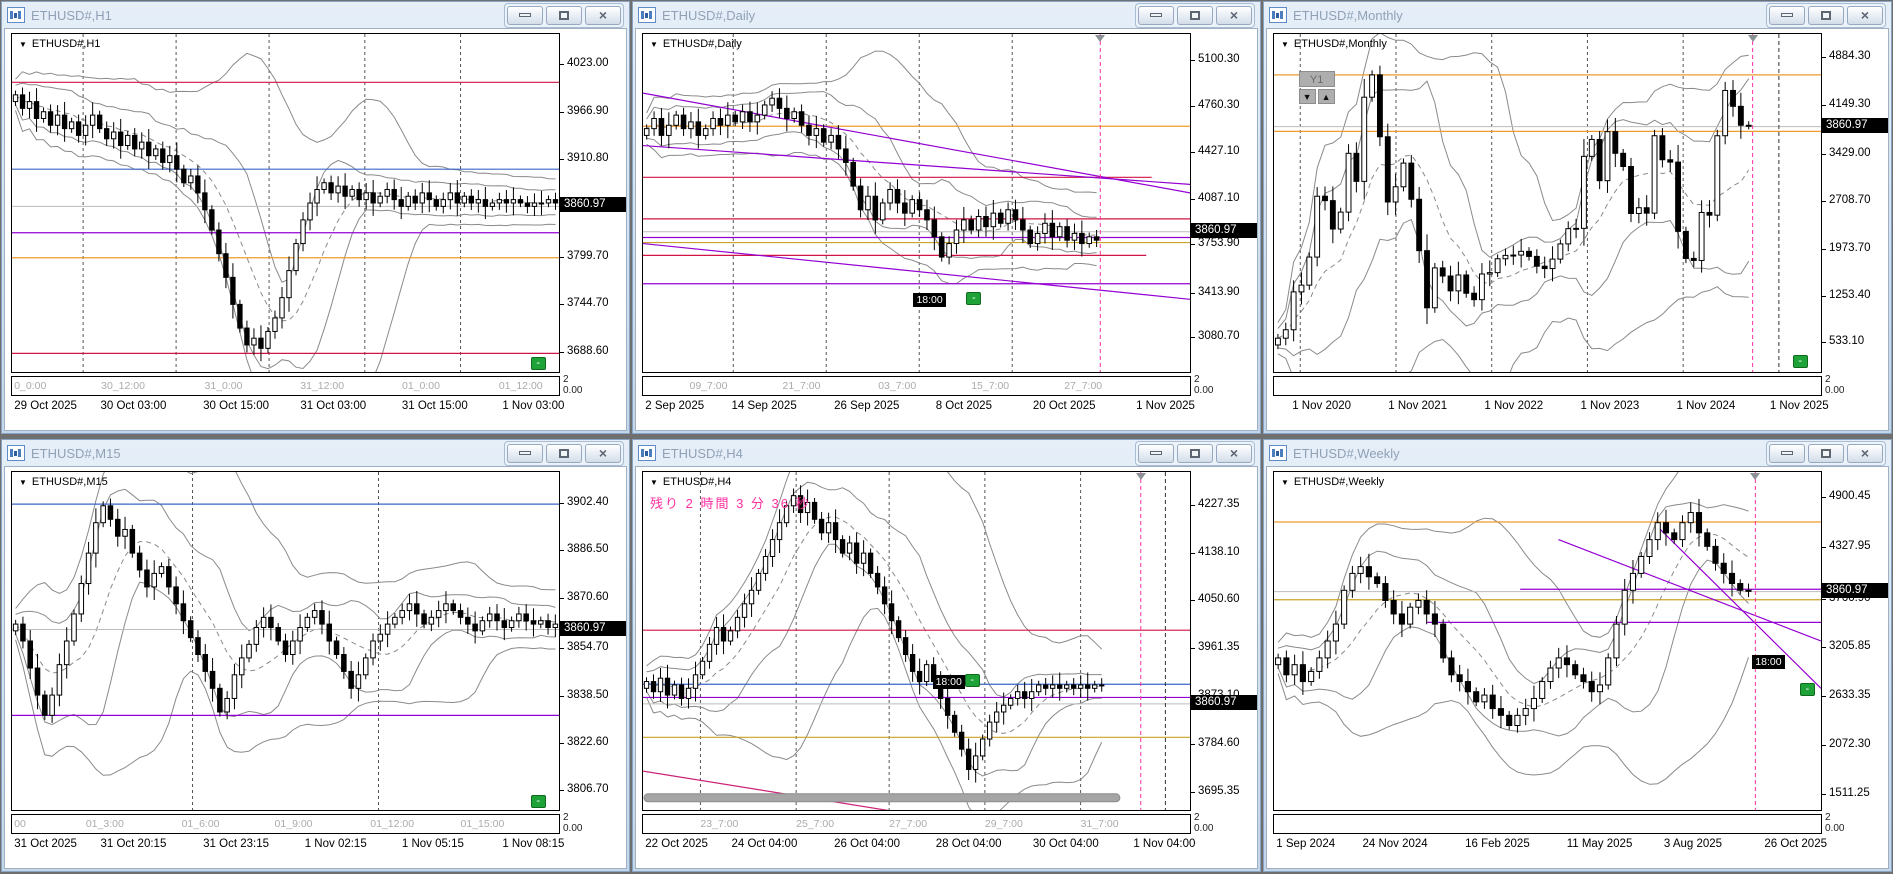  What do you see at coordinates (963, 406) in the screenshot?
I see `time-axis-label: 8 Oct 2025` at bounding box center [963, 406].